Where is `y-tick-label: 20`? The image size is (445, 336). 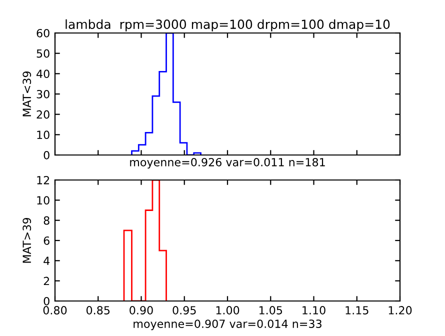
y-tick-label: 20 is located at coordinates (43, 114).